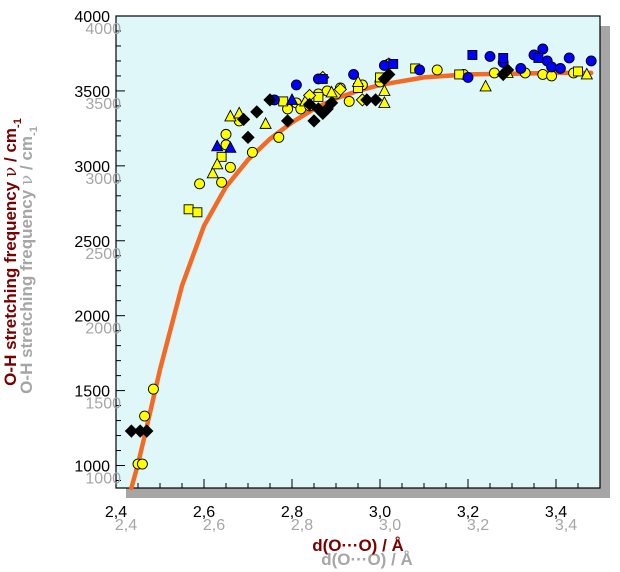 The width and height of the screenshot is (620, 572). I want to click on y-tick-label: 2000, so click(92, 317).